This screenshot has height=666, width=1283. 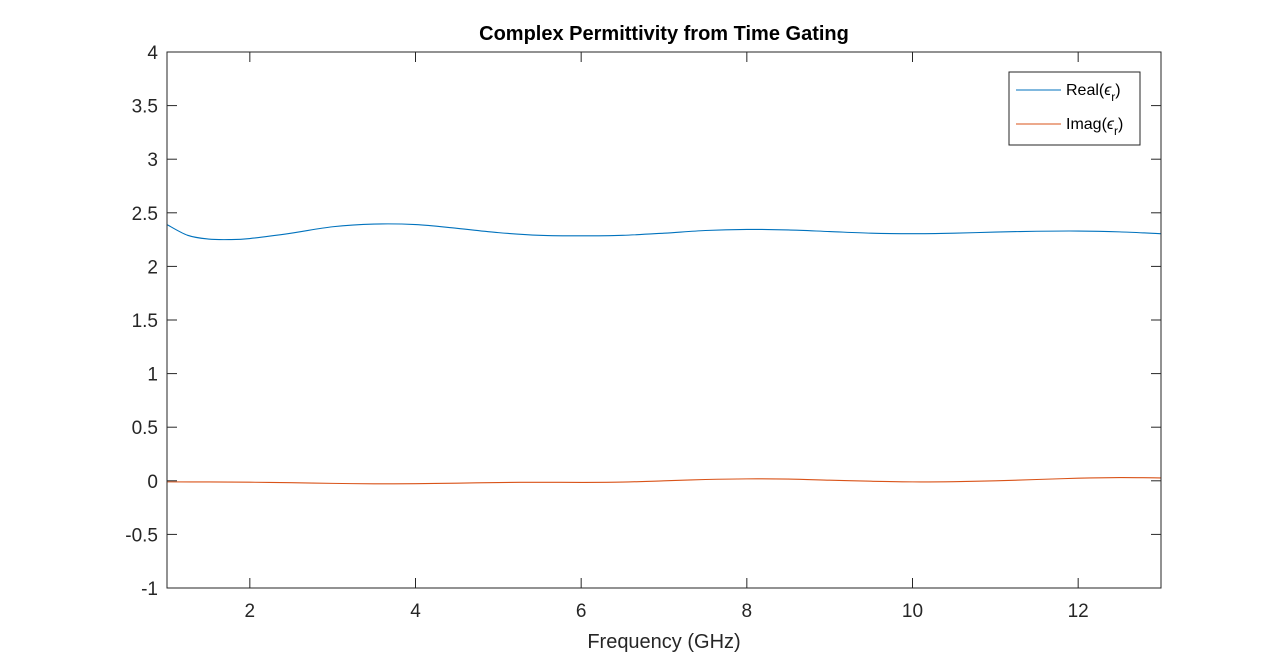 I want to click on x-tick-label: 12, so click(x=1078, y=611).